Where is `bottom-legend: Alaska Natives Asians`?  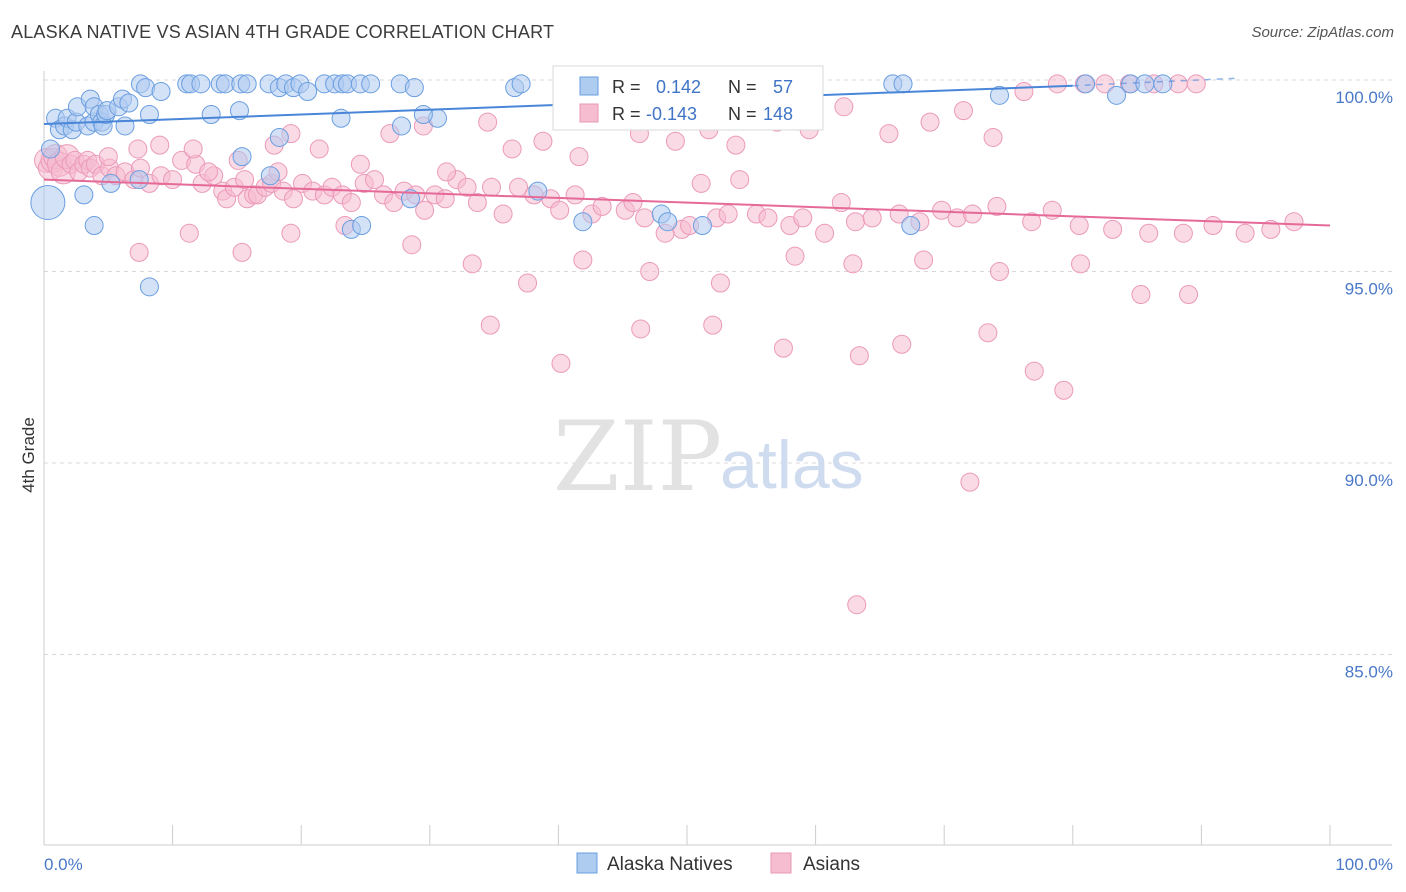
bottom-legend: Alaska Natives Asians is located at coordinates (718, 863).